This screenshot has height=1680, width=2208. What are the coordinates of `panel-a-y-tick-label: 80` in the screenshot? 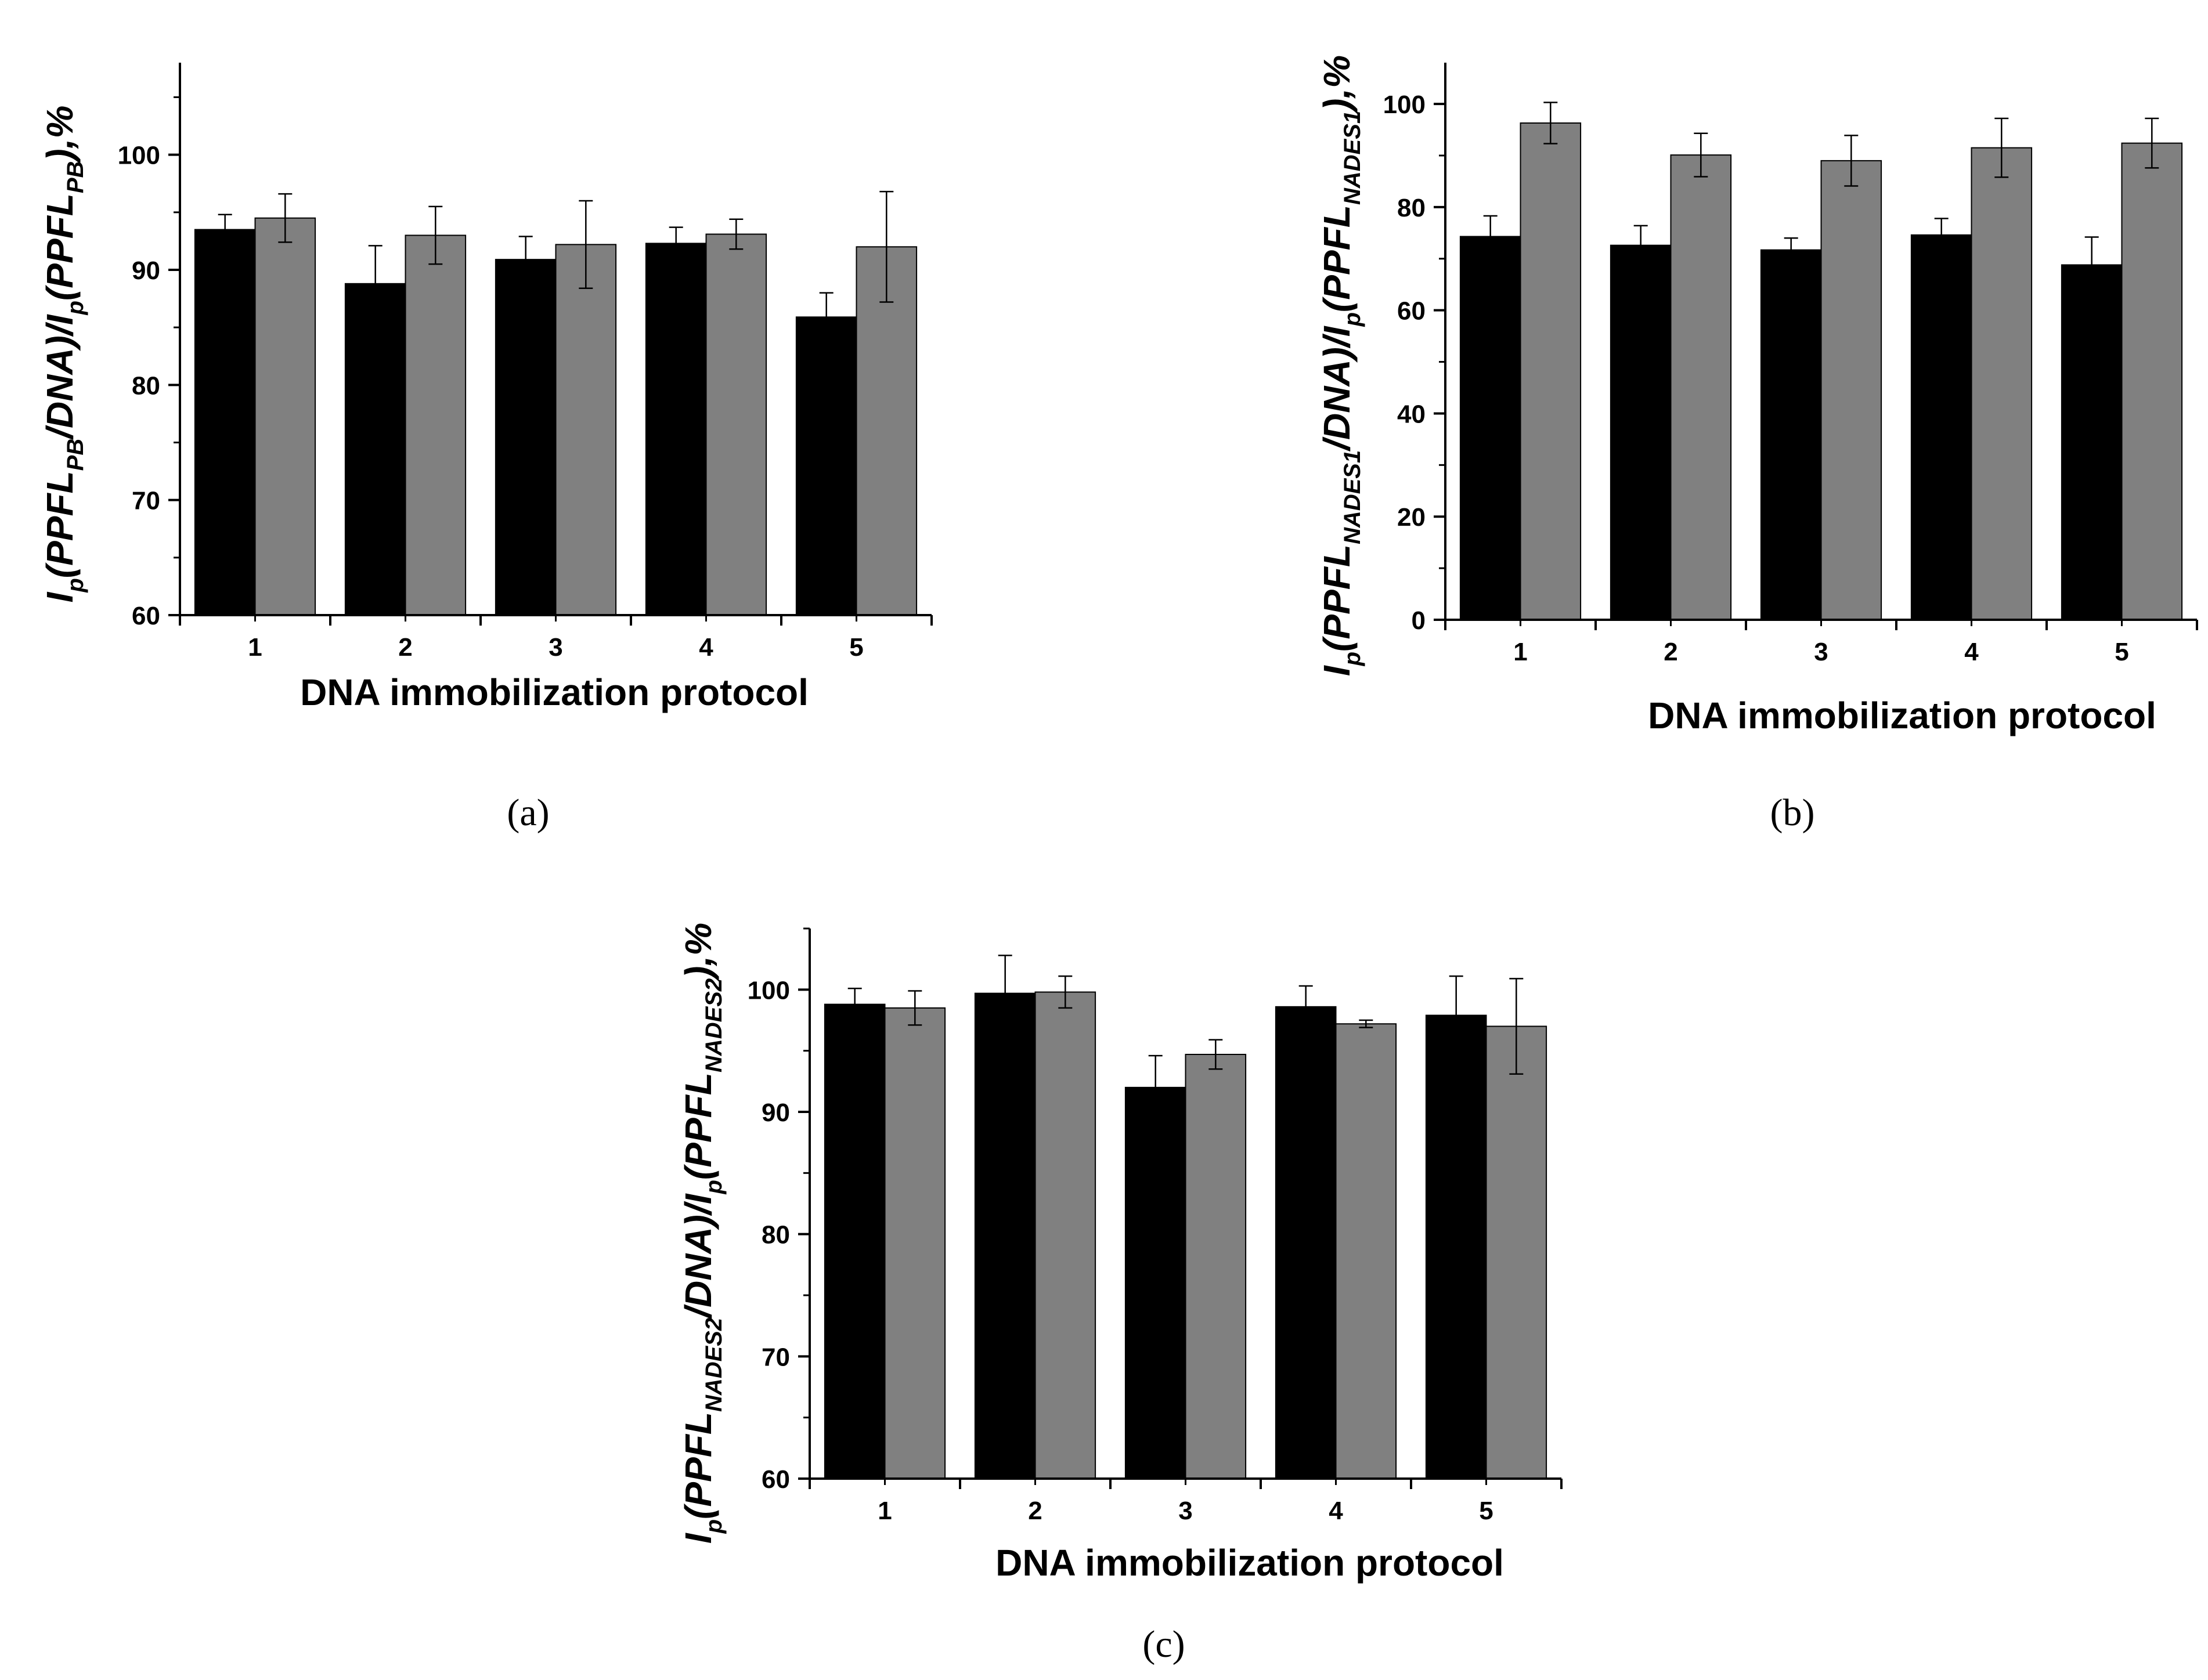 It's located at (146, 385).